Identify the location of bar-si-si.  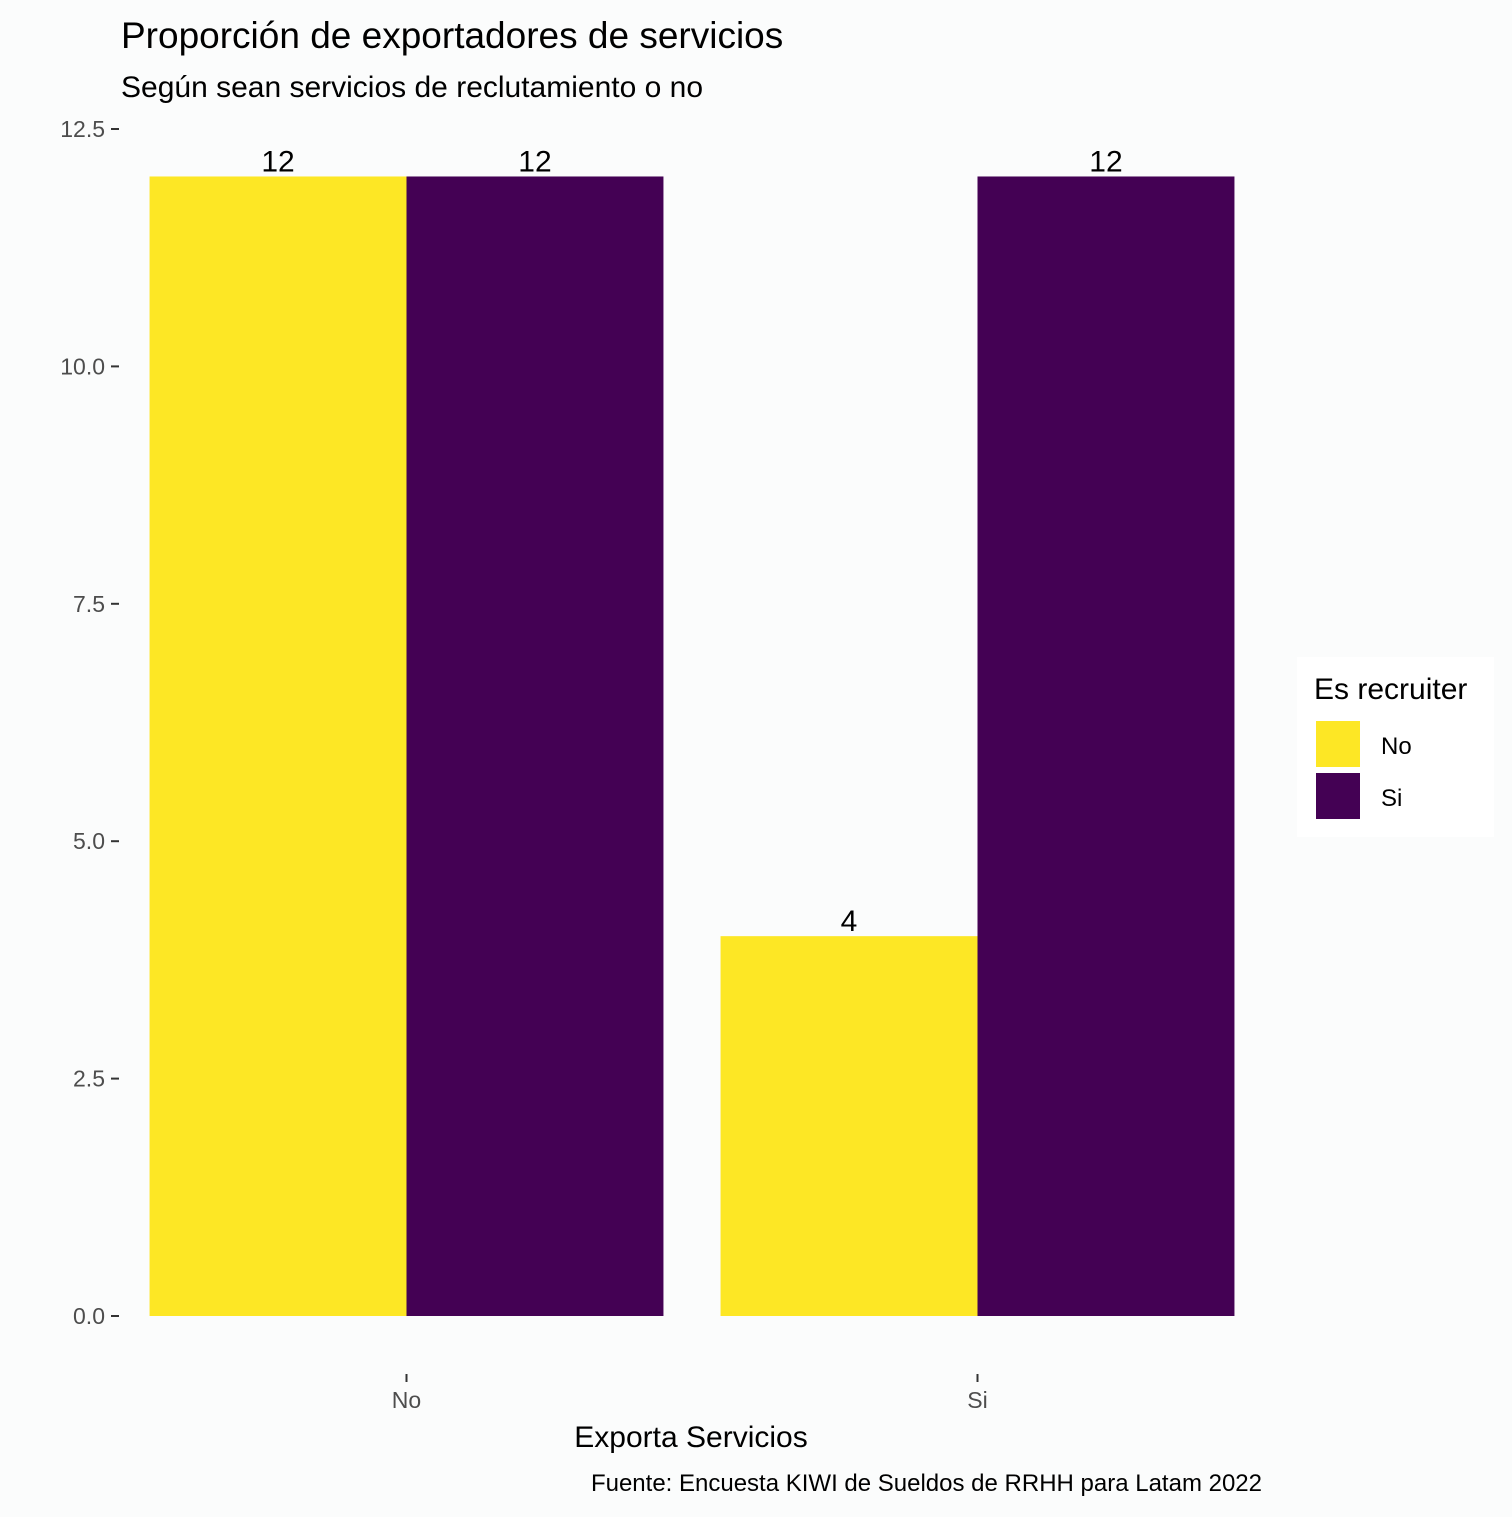
(1106, 746).